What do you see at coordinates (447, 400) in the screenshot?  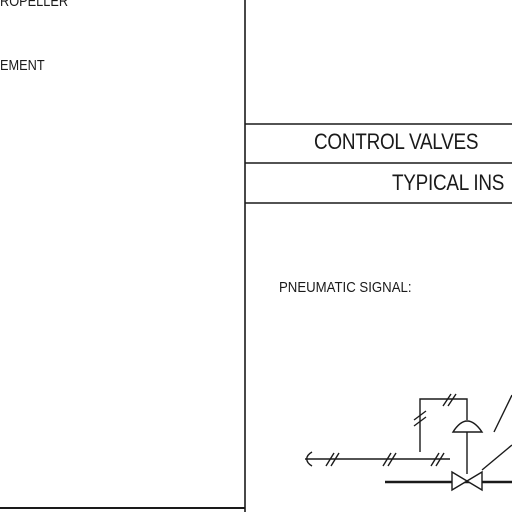 I see `loop-hash-top-a` at bounding box center [447, 400].